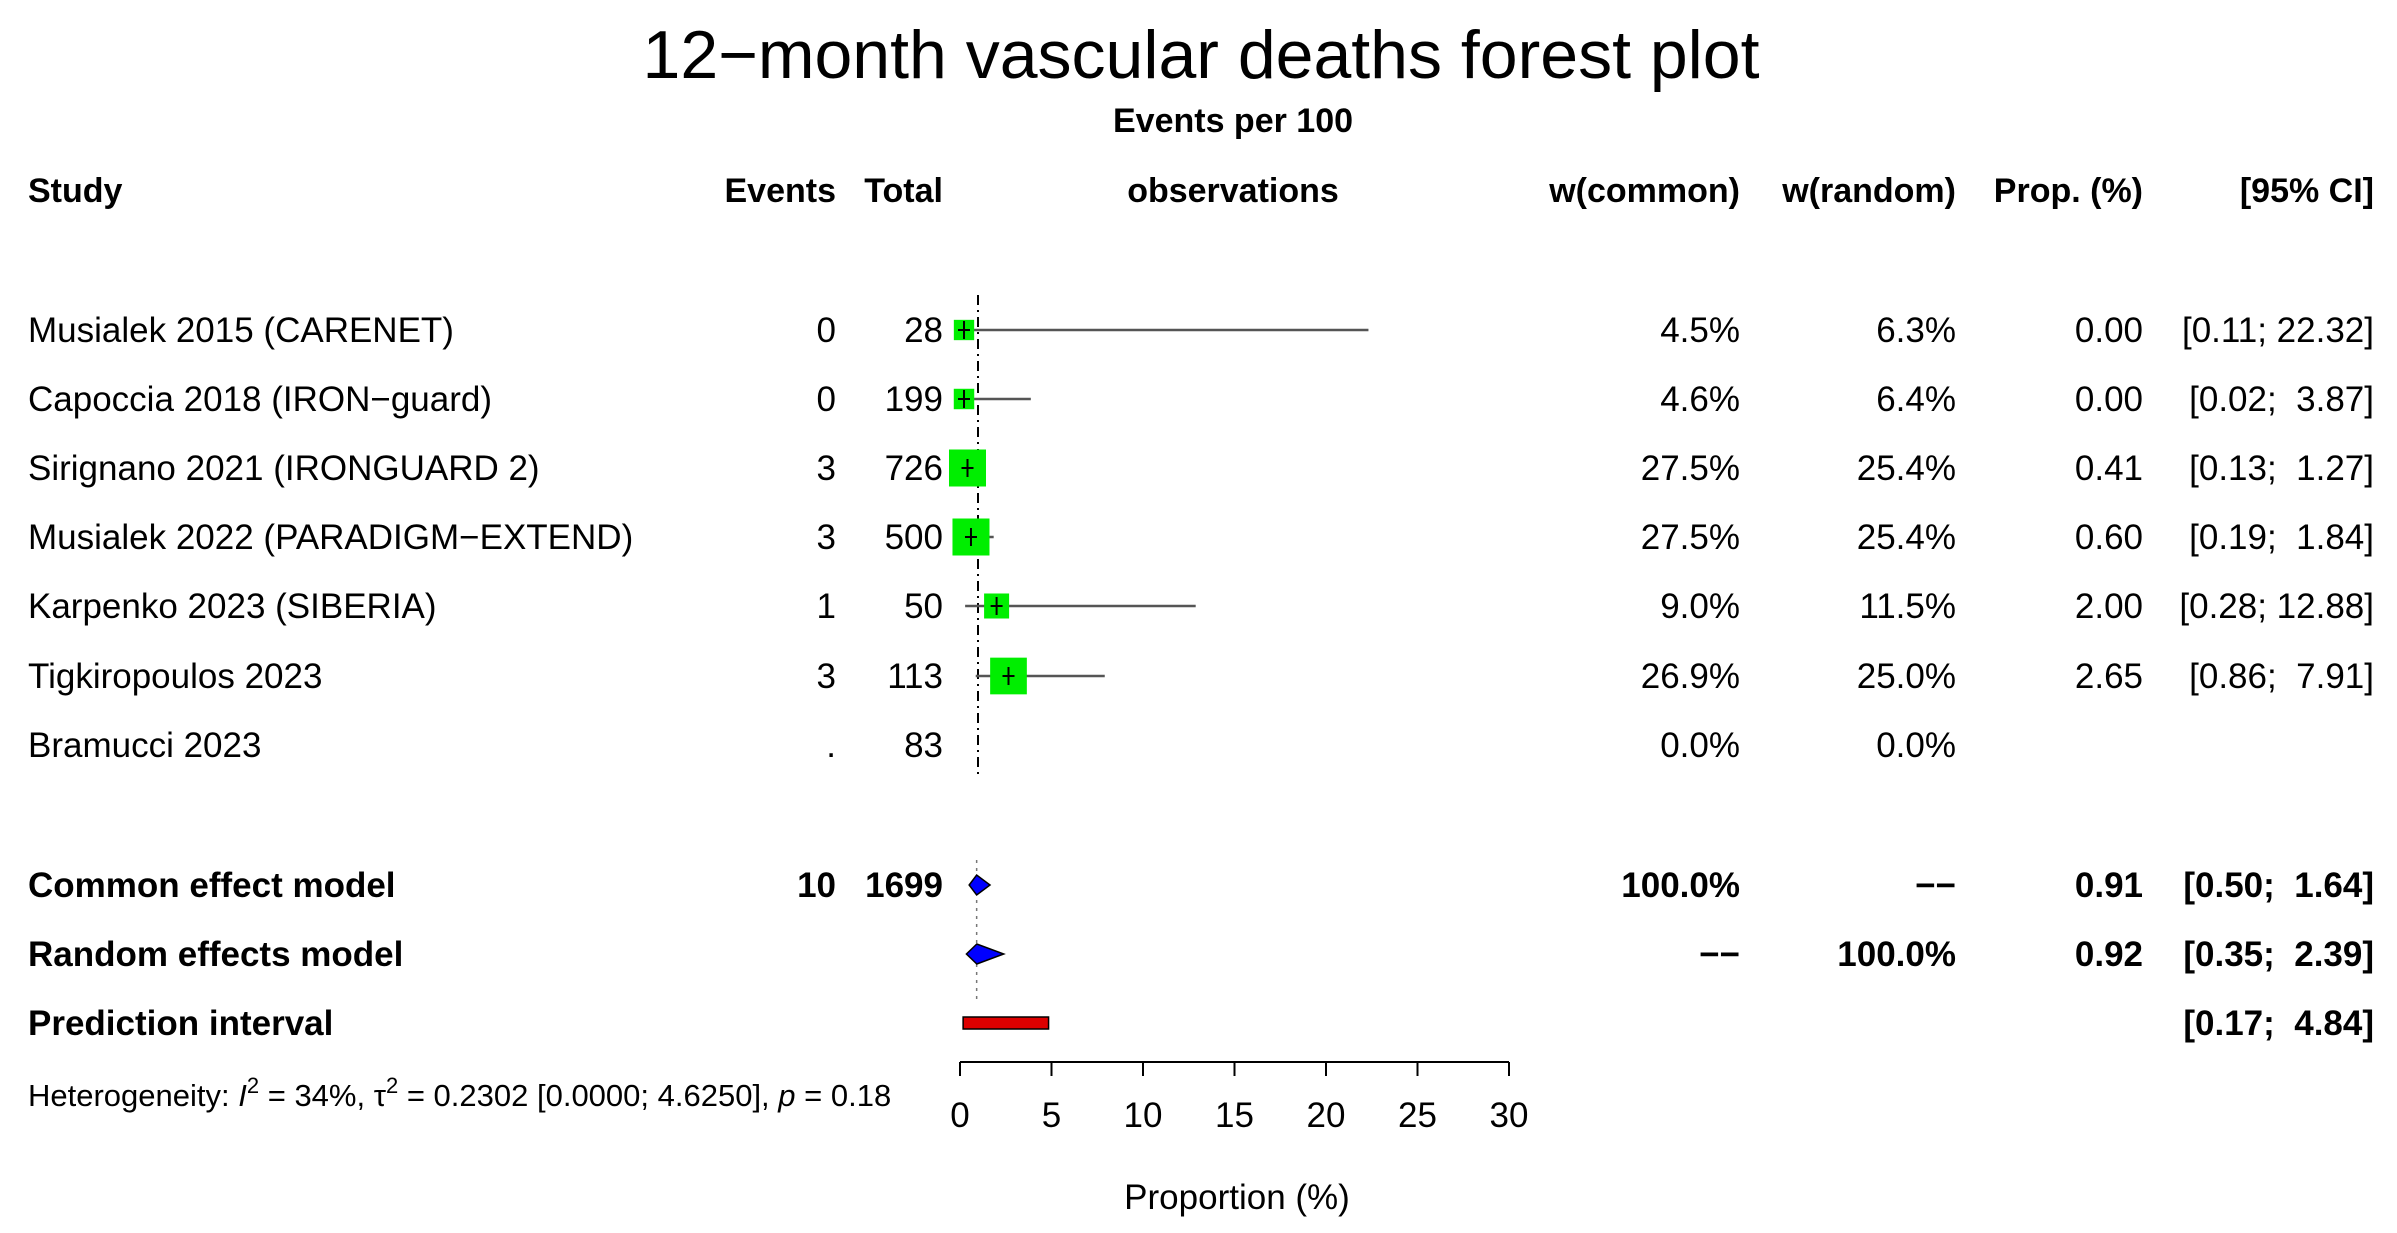  Describe the element at coordinates (2109, 468) in the screenshot. I see `study-prop-cell: 0.41` at that location.